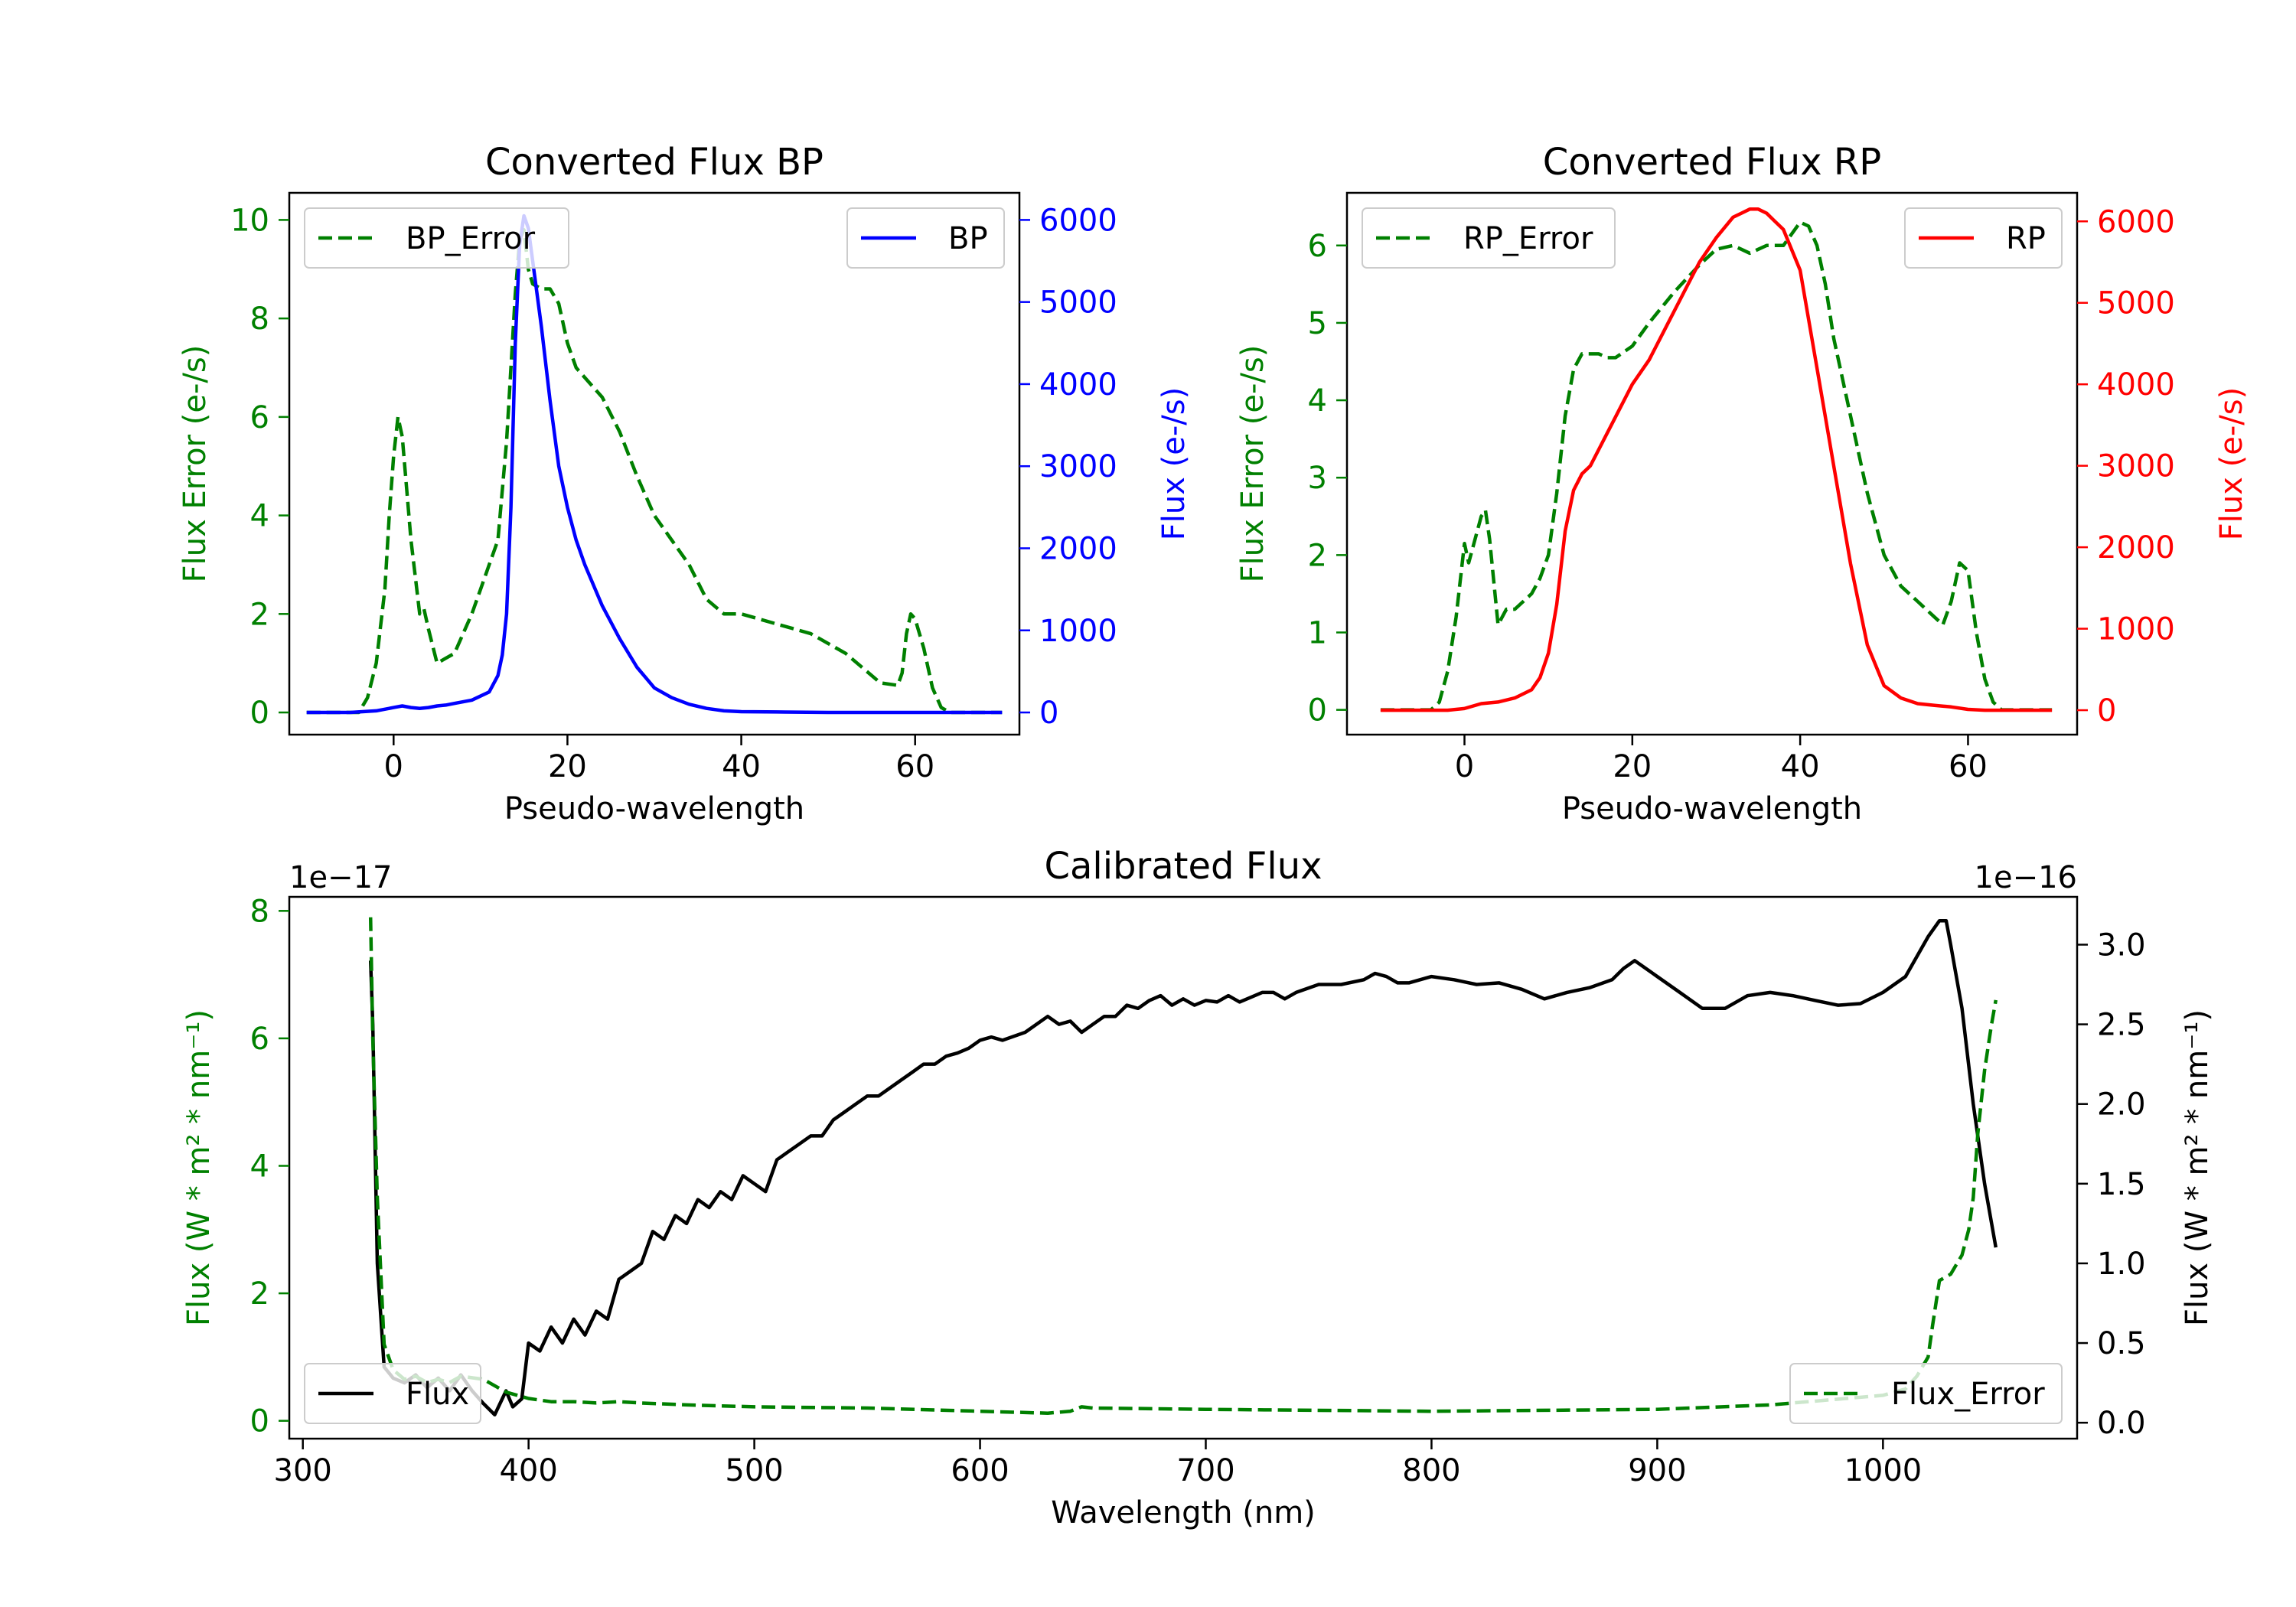 The width and height of the screenshot is (2296, 1607). I want to click on y-left-tick-label: 5, so click(1317, 323).